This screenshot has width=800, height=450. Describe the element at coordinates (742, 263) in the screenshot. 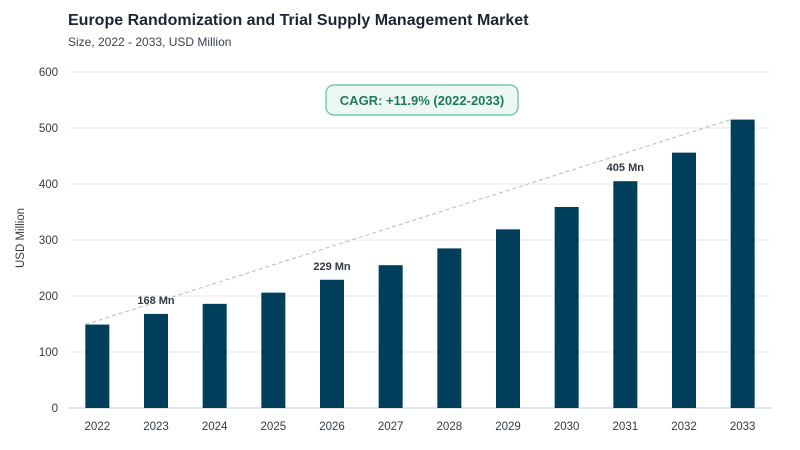

I see `bar-2033` at that location.